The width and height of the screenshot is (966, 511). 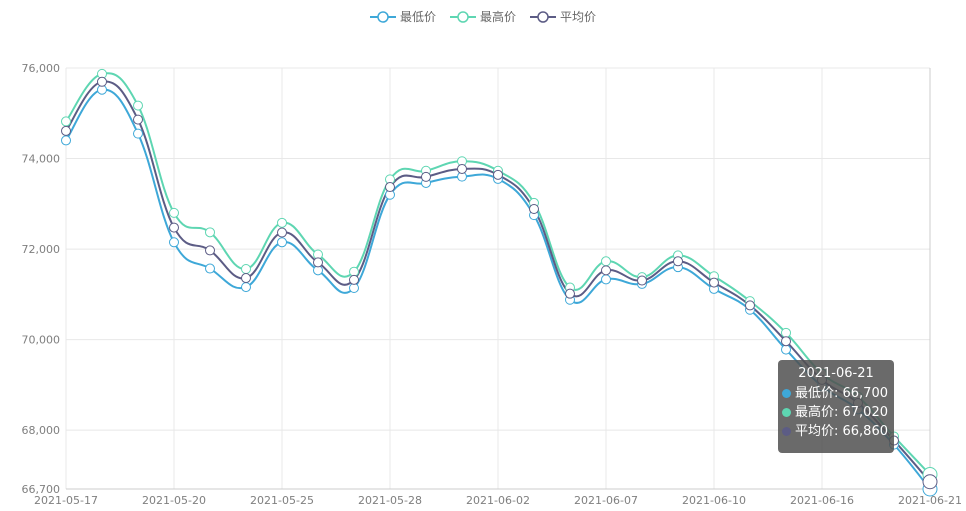 I want to click on legend-item-low: 最低价, so click(x=402, y=16).